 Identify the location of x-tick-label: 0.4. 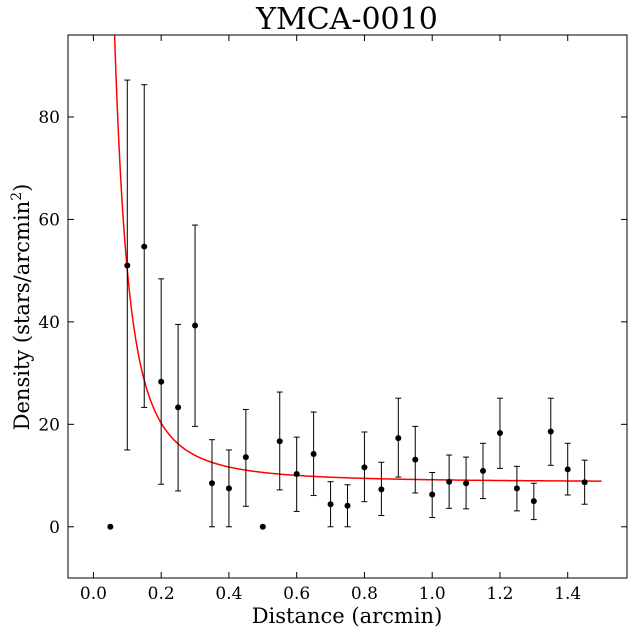
(228, 594).